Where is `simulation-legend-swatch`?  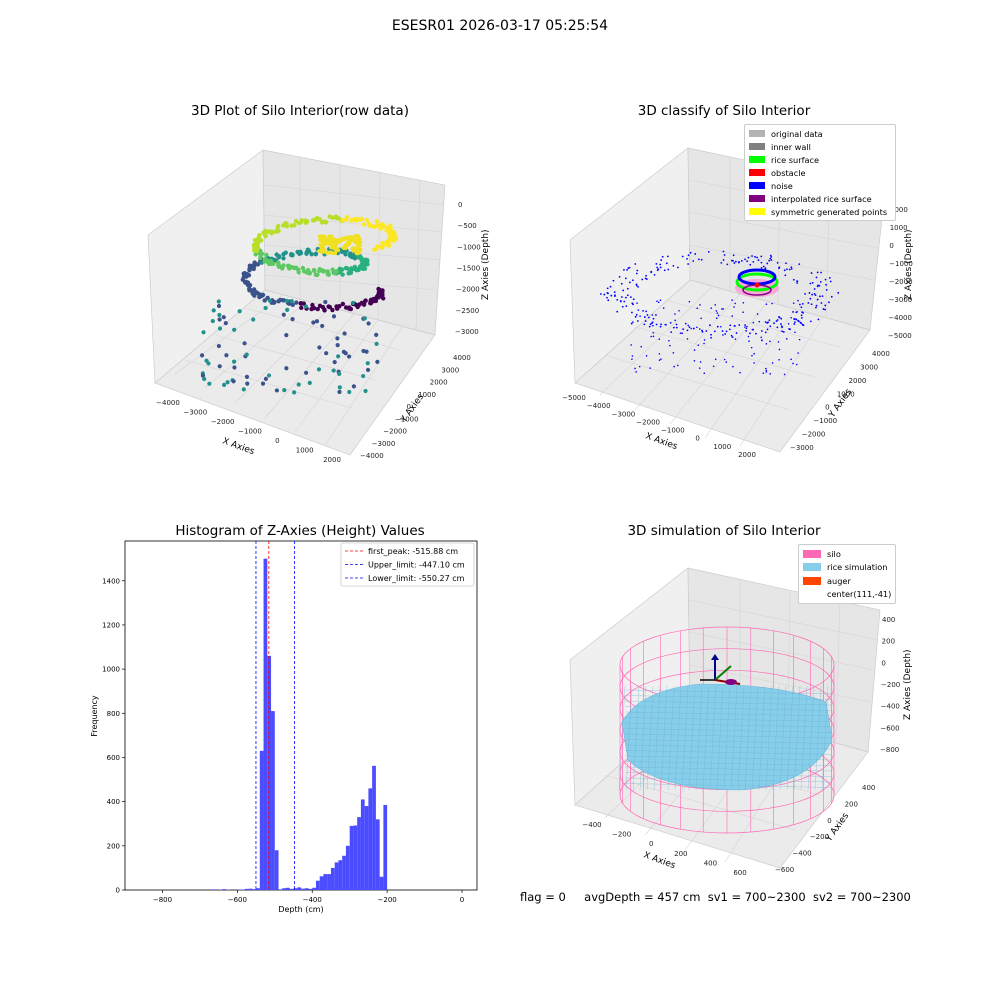
simulation-legend-swatch is located at coordinates (812, 567).